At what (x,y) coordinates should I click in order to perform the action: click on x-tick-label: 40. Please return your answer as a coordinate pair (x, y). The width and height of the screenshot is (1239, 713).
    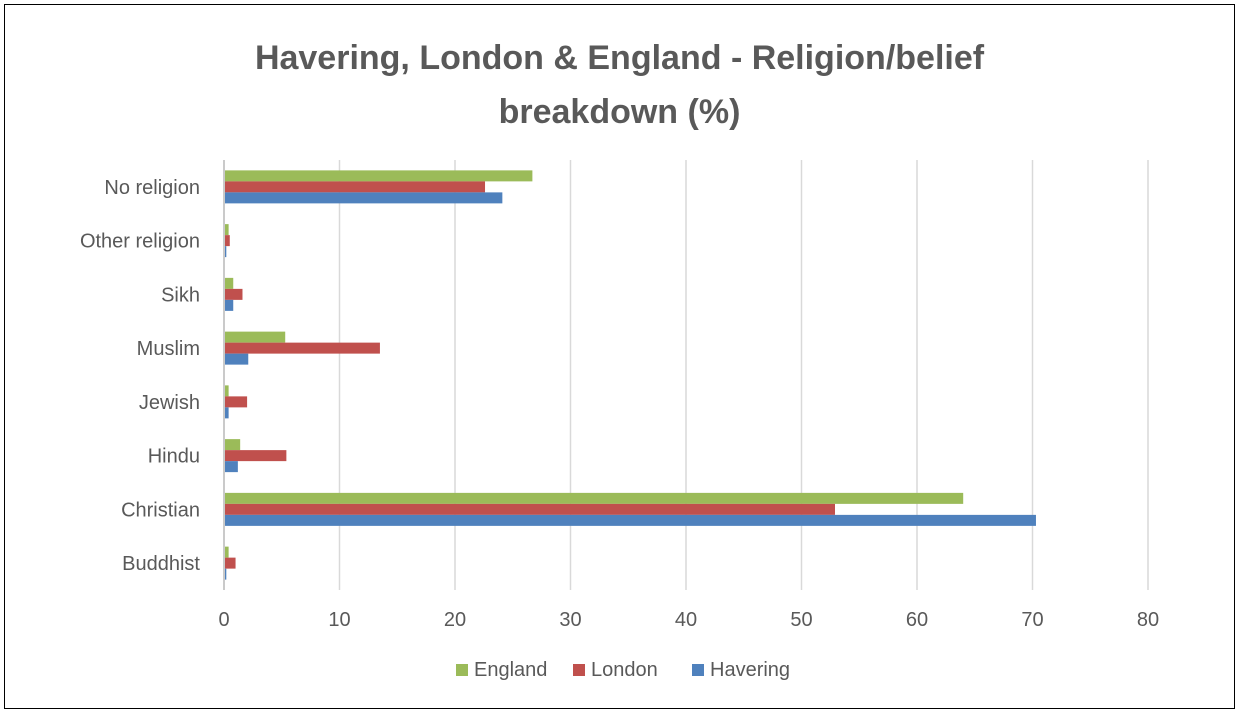
    Looking at the image, I should click on (686, 620).